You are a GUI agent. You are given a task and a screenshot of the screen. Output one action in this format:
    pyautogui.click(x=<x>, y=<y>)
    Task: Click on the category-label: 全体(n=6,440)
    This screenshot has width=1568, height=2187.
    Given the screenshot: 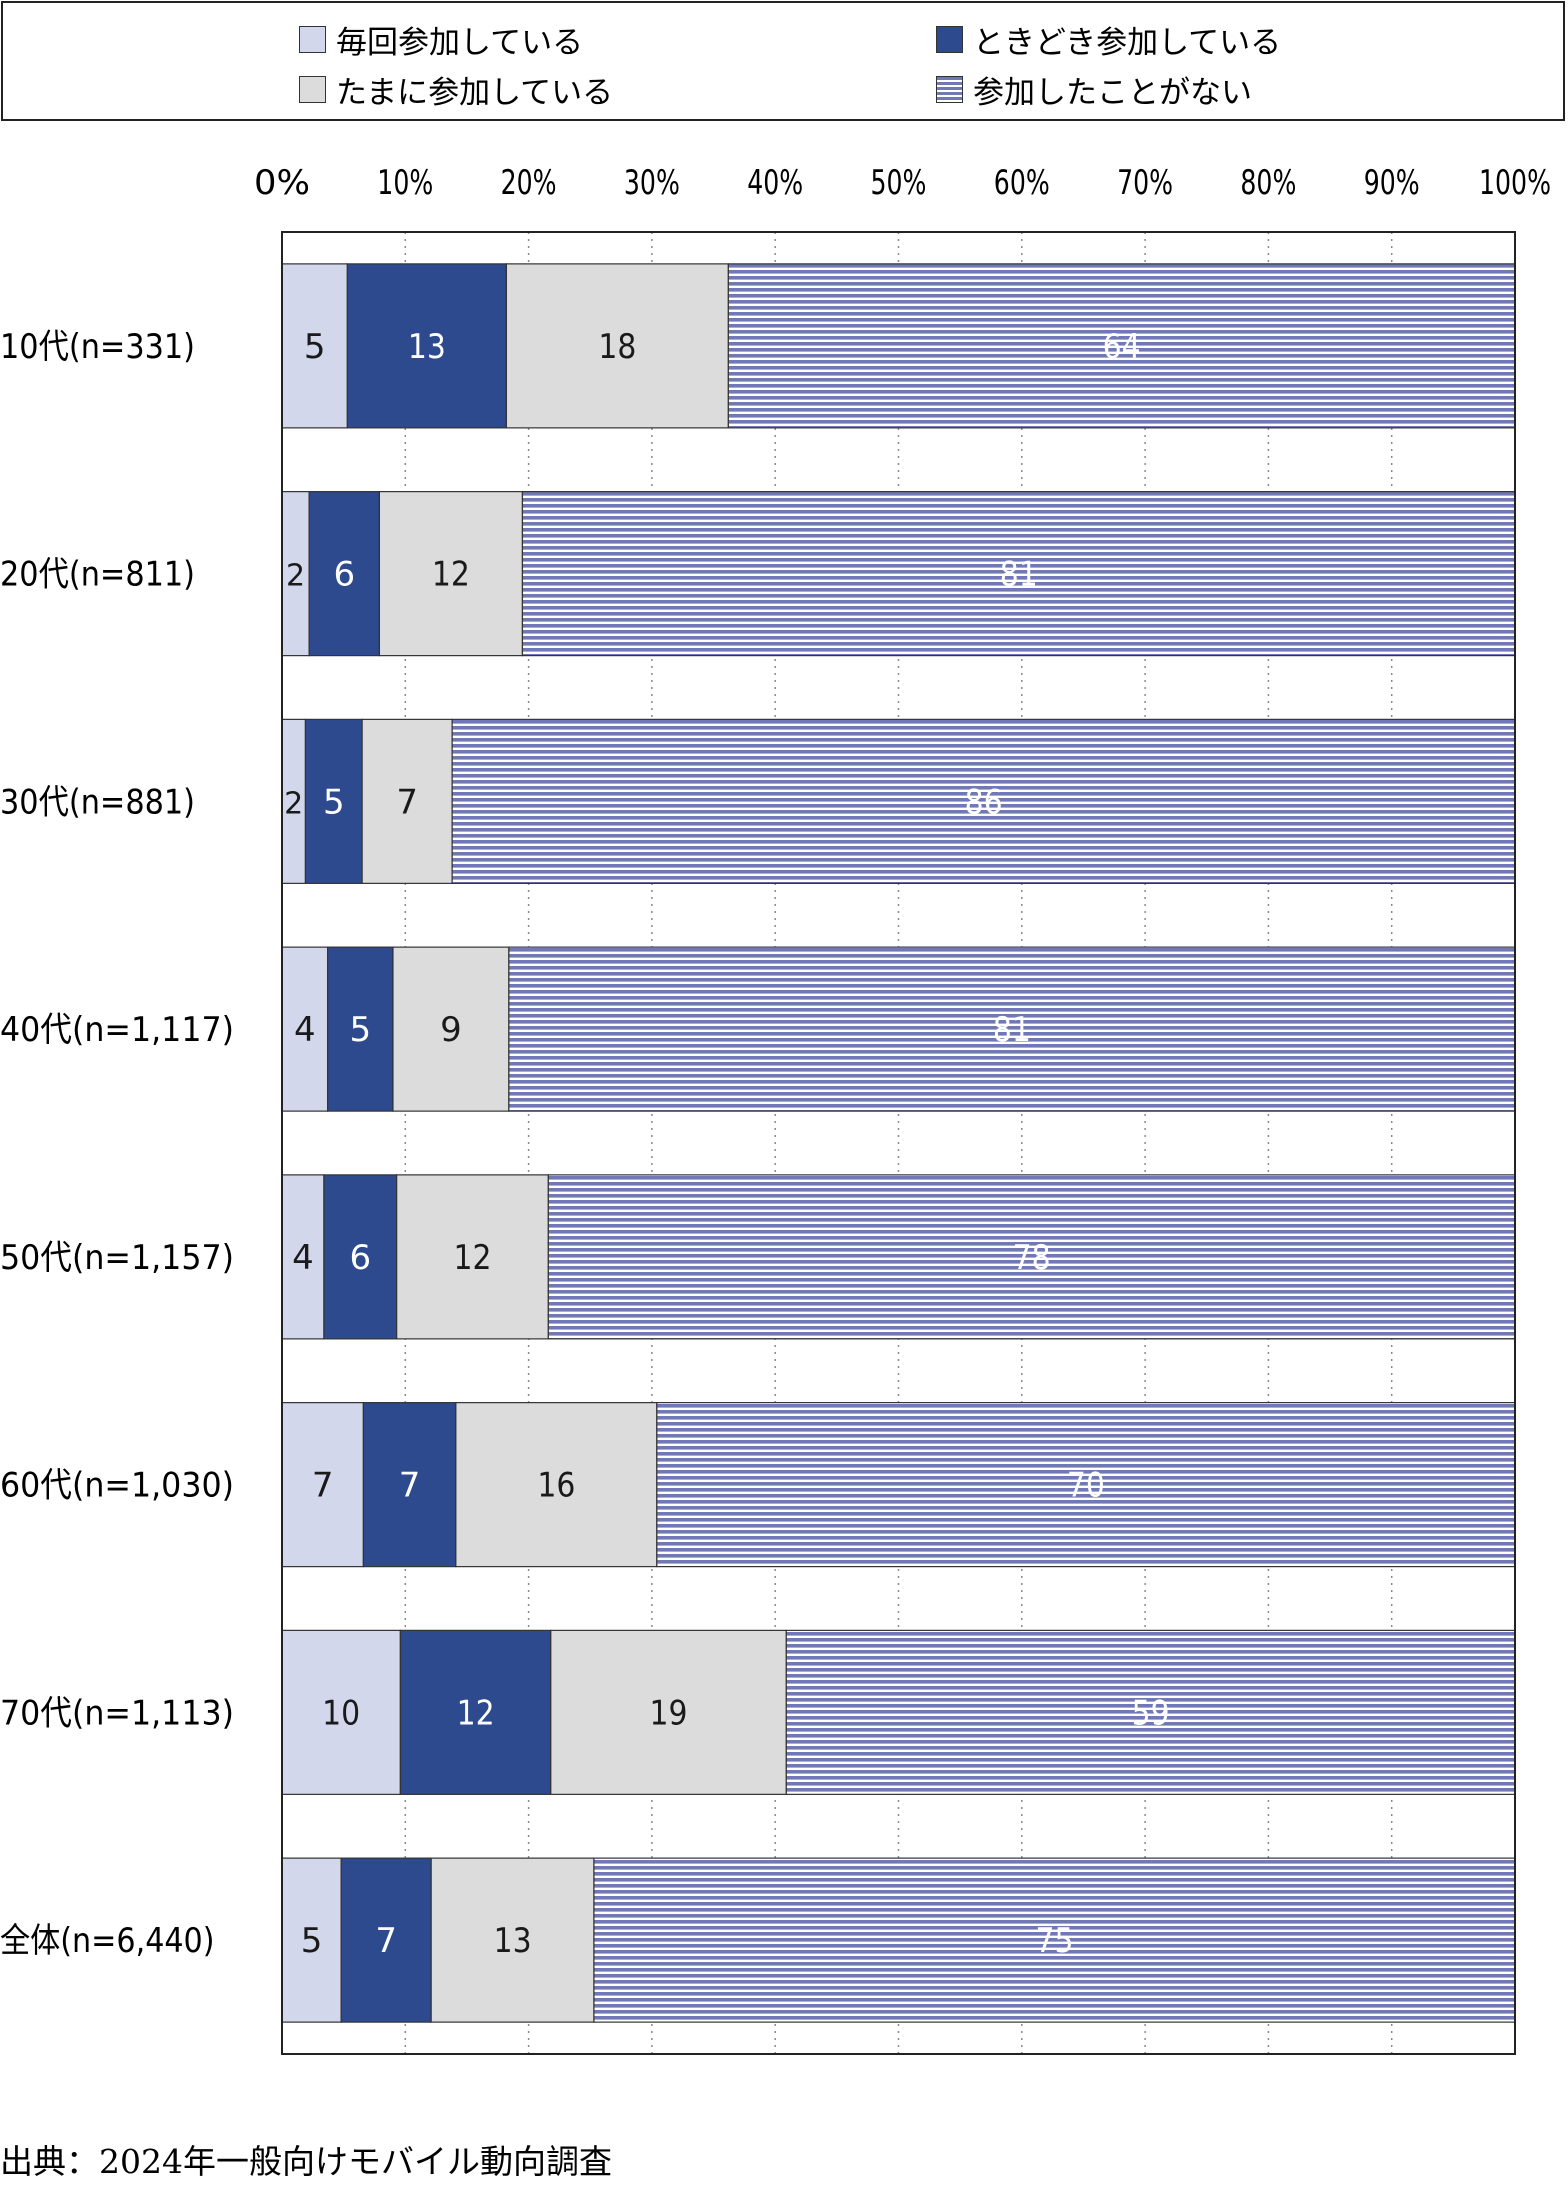 What is the action you would take?
    pyautogui.click(x=107, y=1941)
    